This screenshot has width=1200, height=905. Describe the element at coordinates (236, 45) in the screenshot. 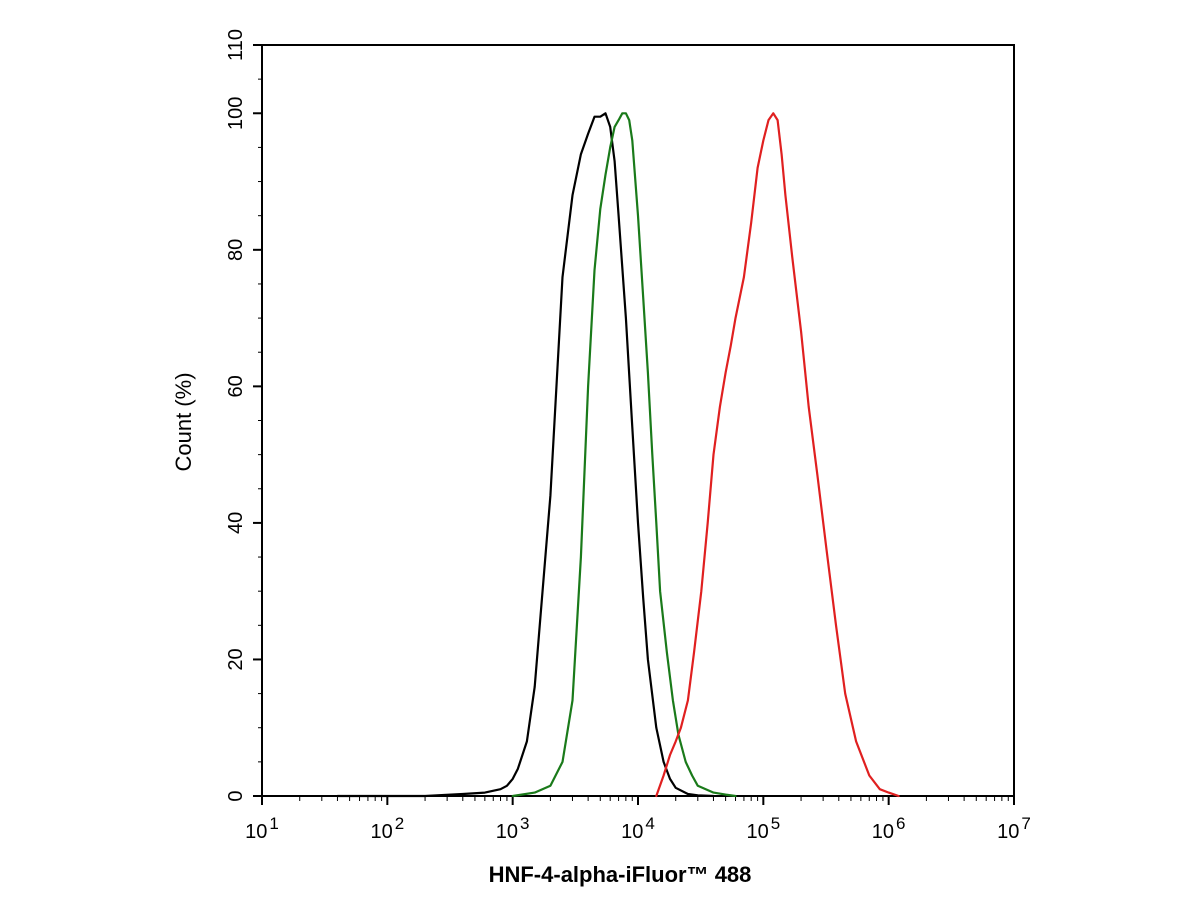

I see `y-tick-label: 110` at that location.